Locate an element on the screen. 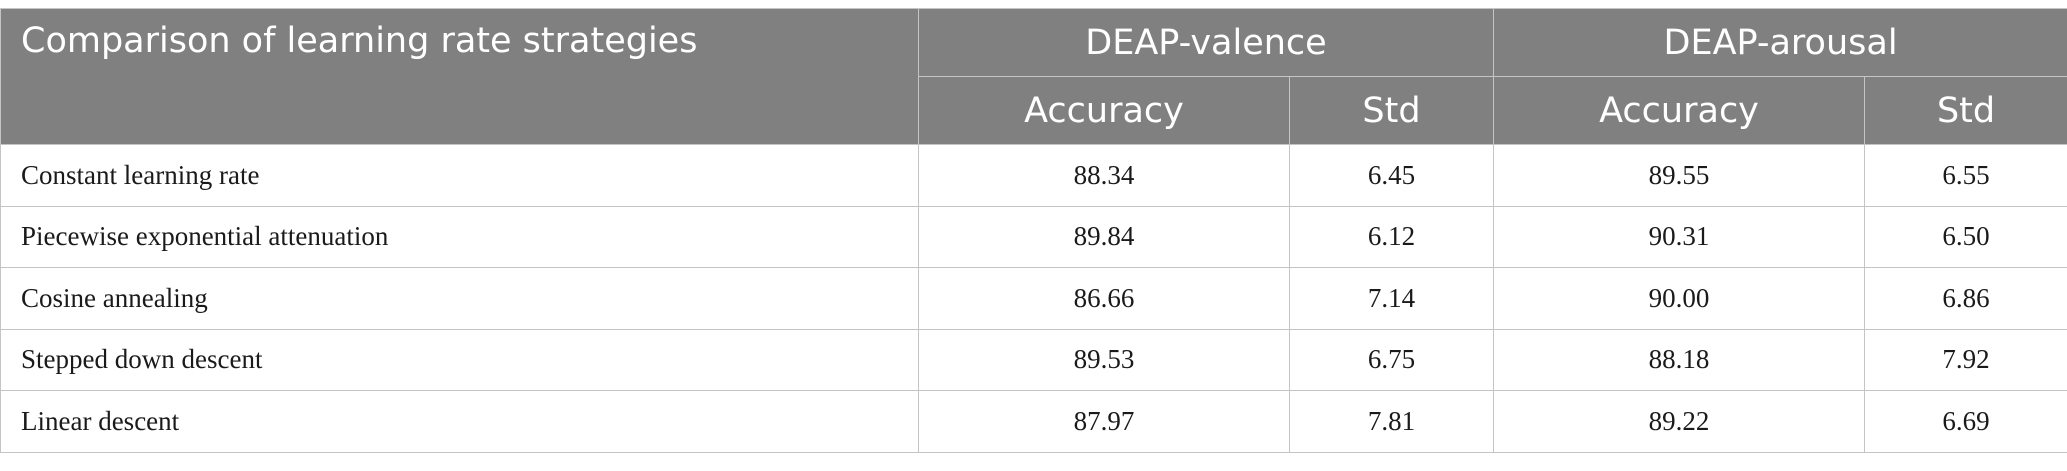 The width and height of the screenshot is (2067, 471). row-label: Constant learning rate is located at coordinates (459, 175).